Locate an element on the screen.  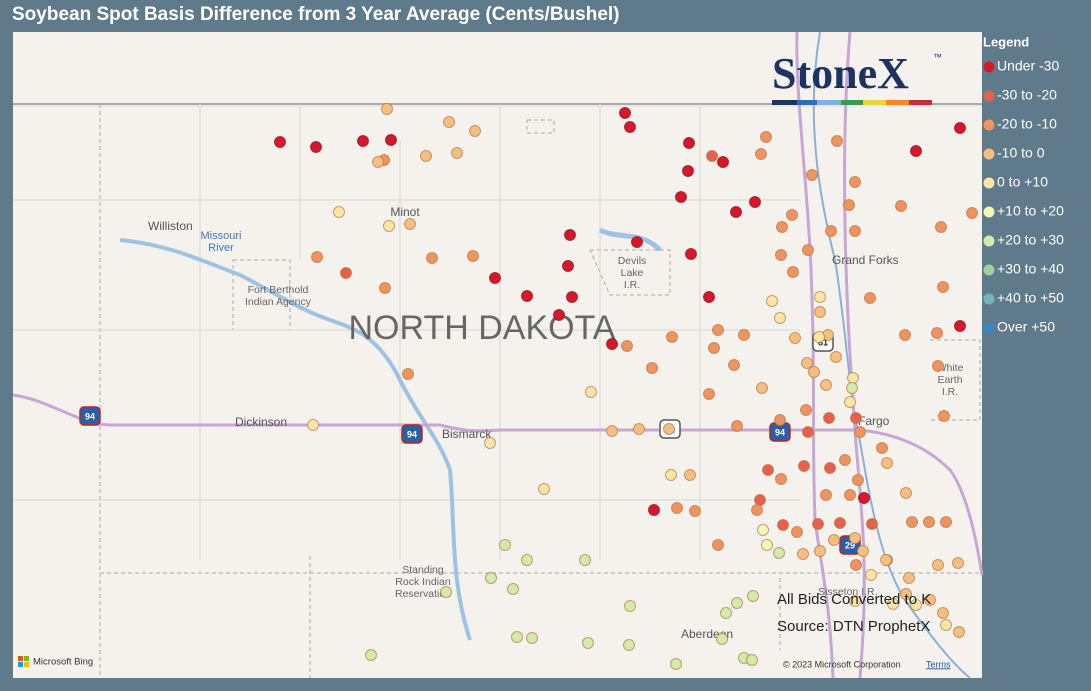
legend-label: -10 to 0 is located at coordinates (1021, 153).